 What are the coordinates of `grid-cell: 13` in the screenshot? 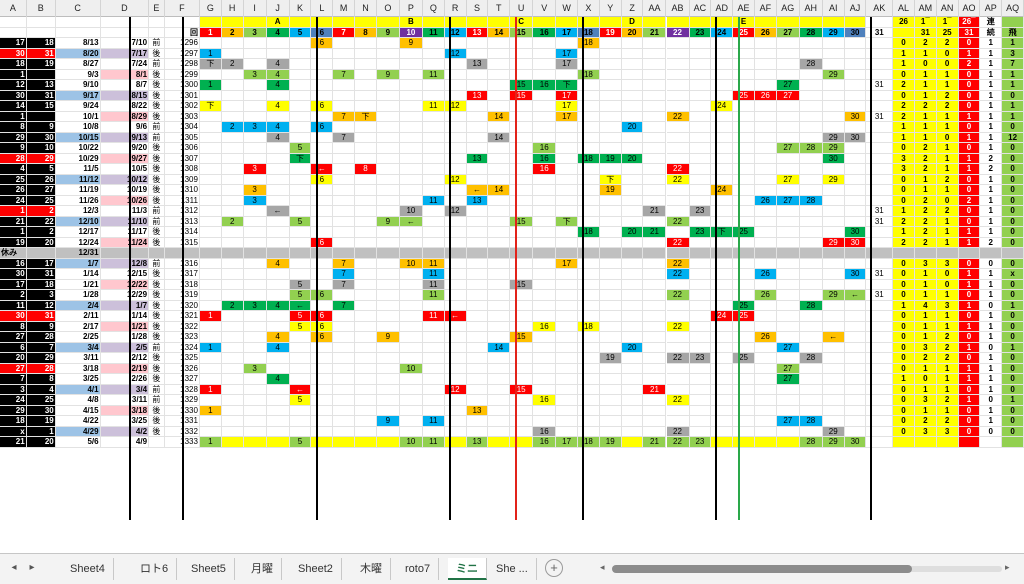 It's located at (477, 64).